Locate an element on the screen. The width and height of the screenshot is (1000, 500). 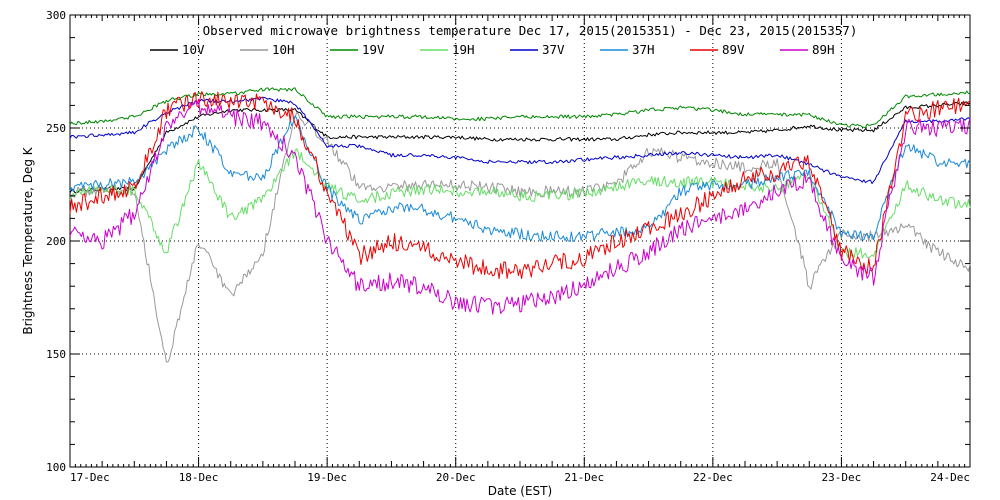
x-tick-label: 21-Dec is located at coordinates (584, 477).